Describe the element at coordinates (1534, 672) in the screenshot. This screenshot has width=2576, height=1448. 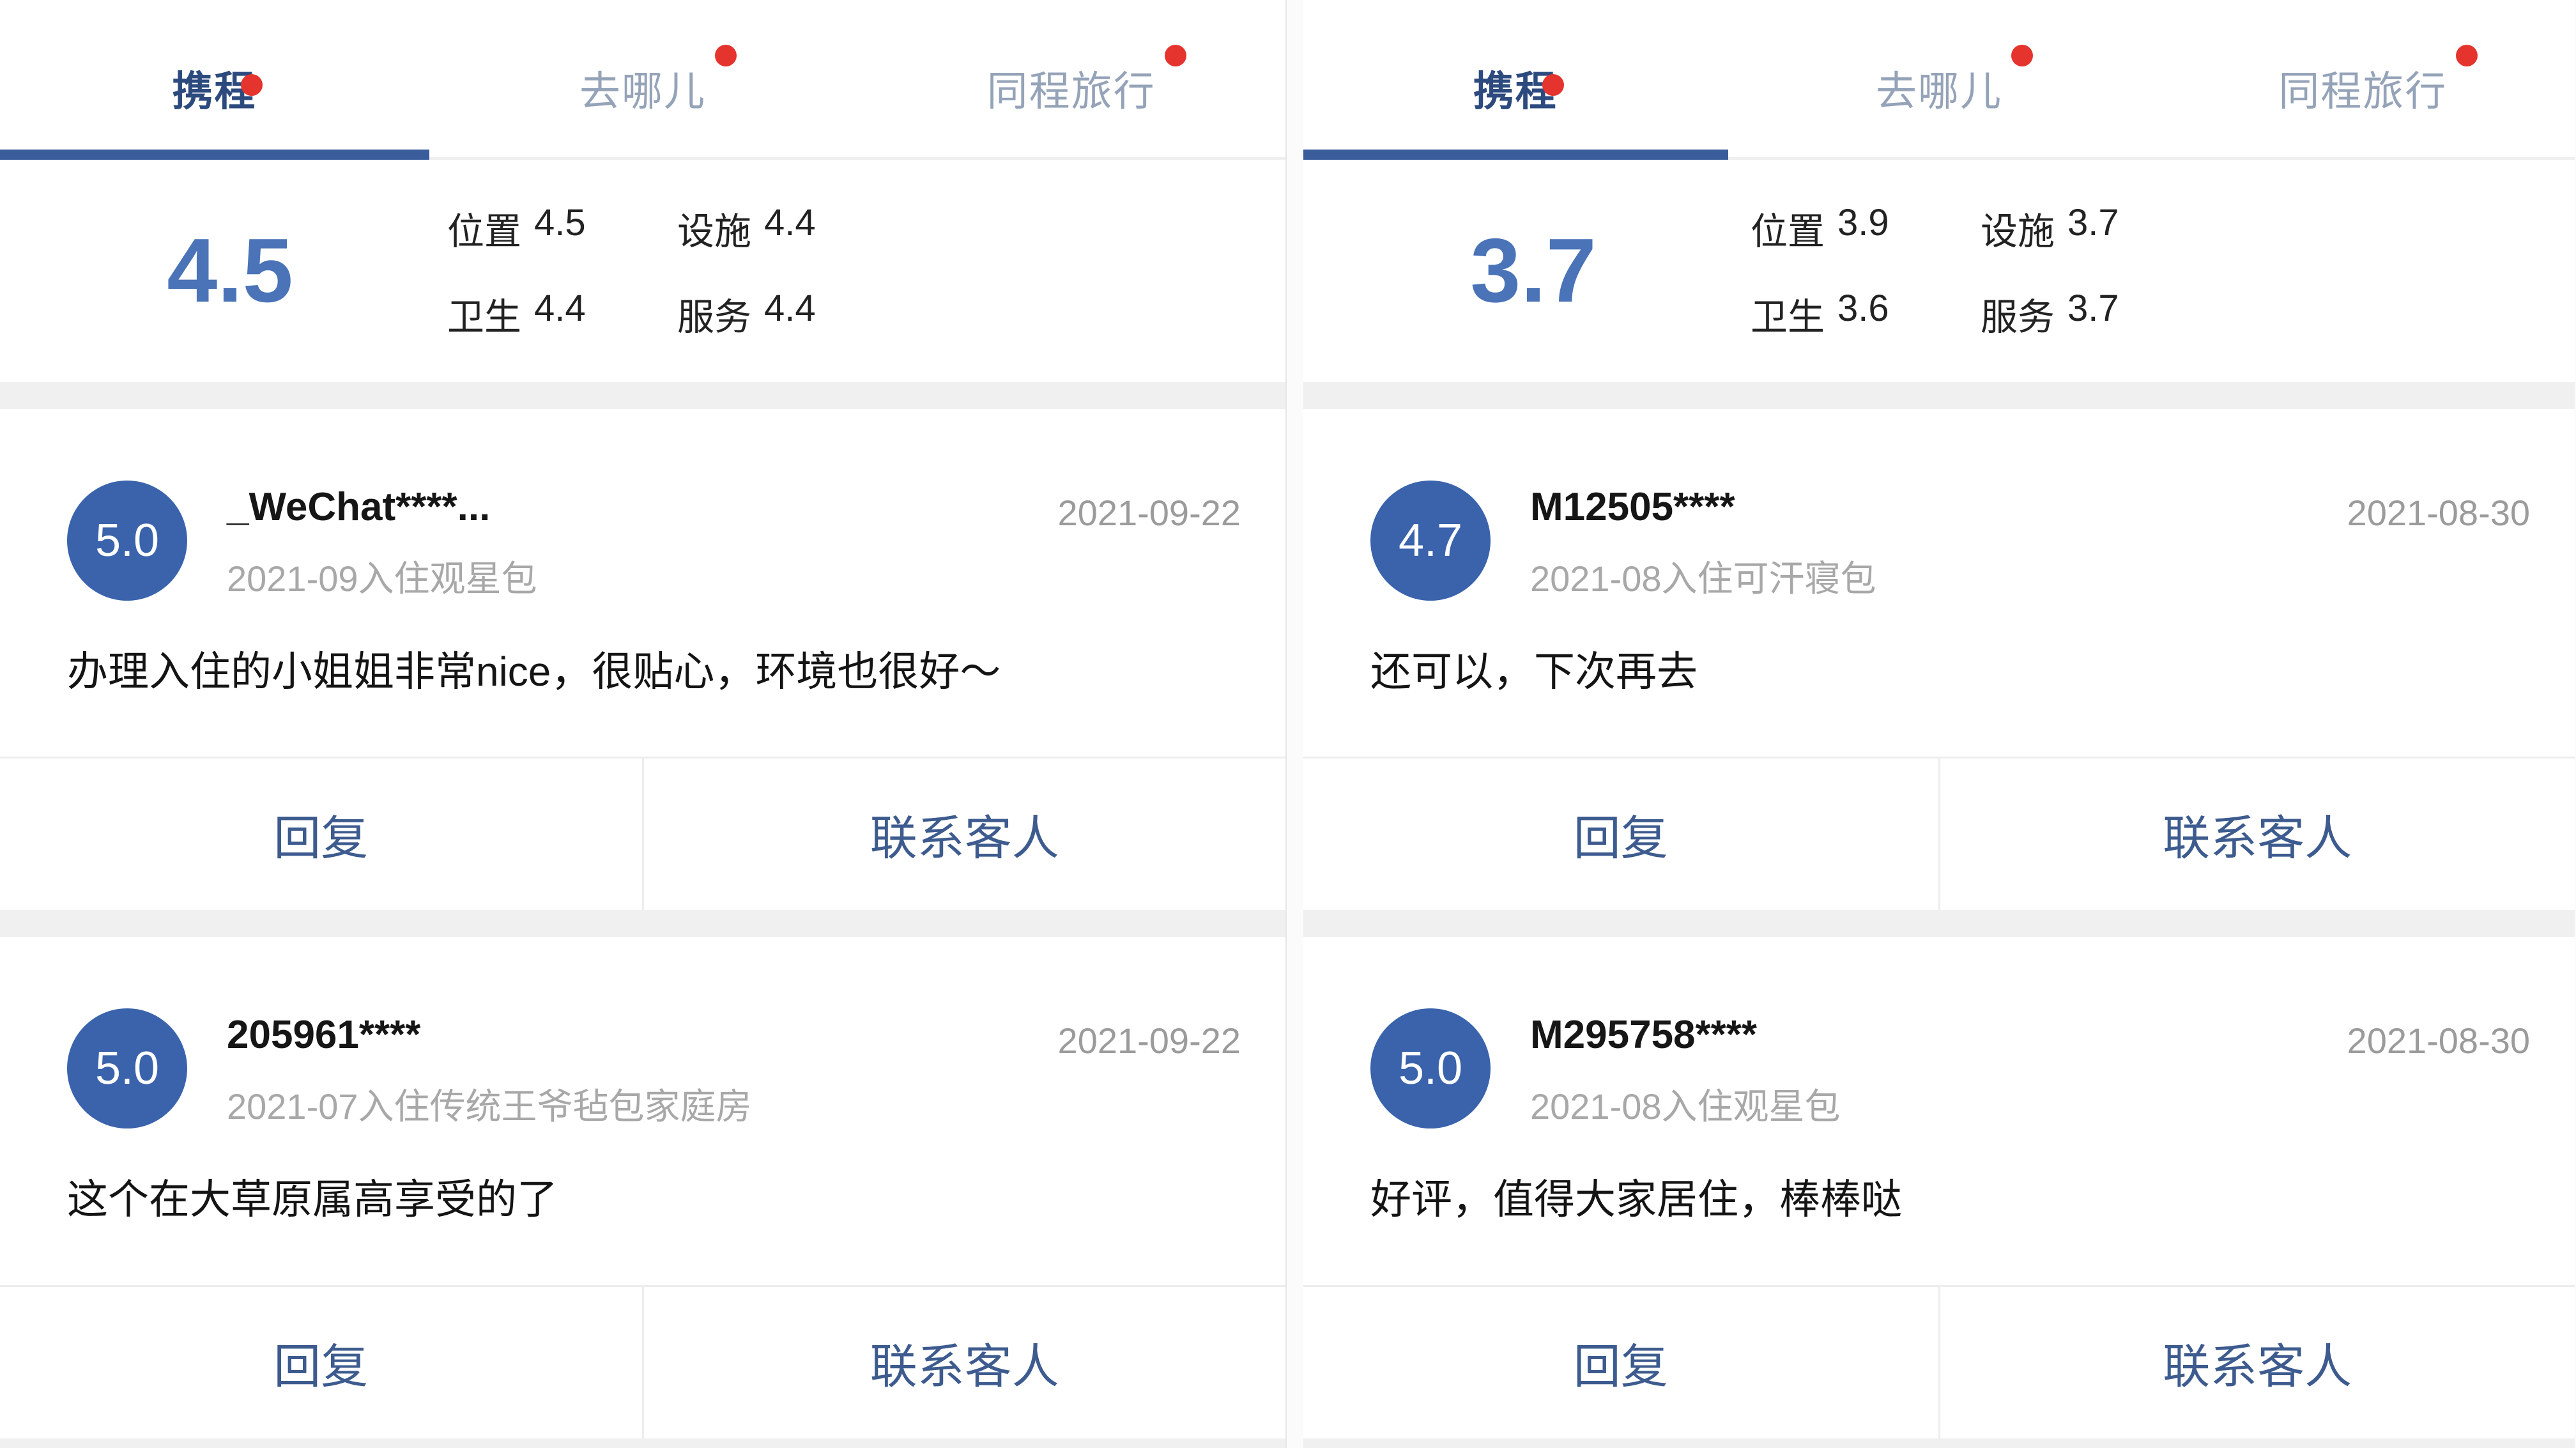
I see `review-text: 还可以，下次再去` at that location.